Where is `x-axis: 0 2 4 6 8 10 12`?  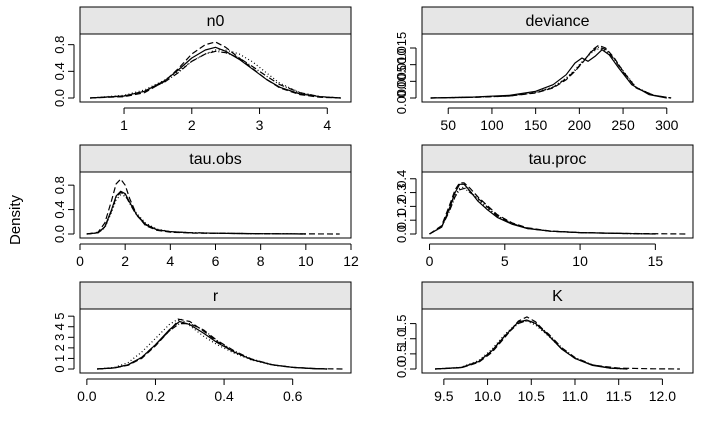
x-axis: 0 2 4 6 8 10 12 is located at coordinates (217, 256).